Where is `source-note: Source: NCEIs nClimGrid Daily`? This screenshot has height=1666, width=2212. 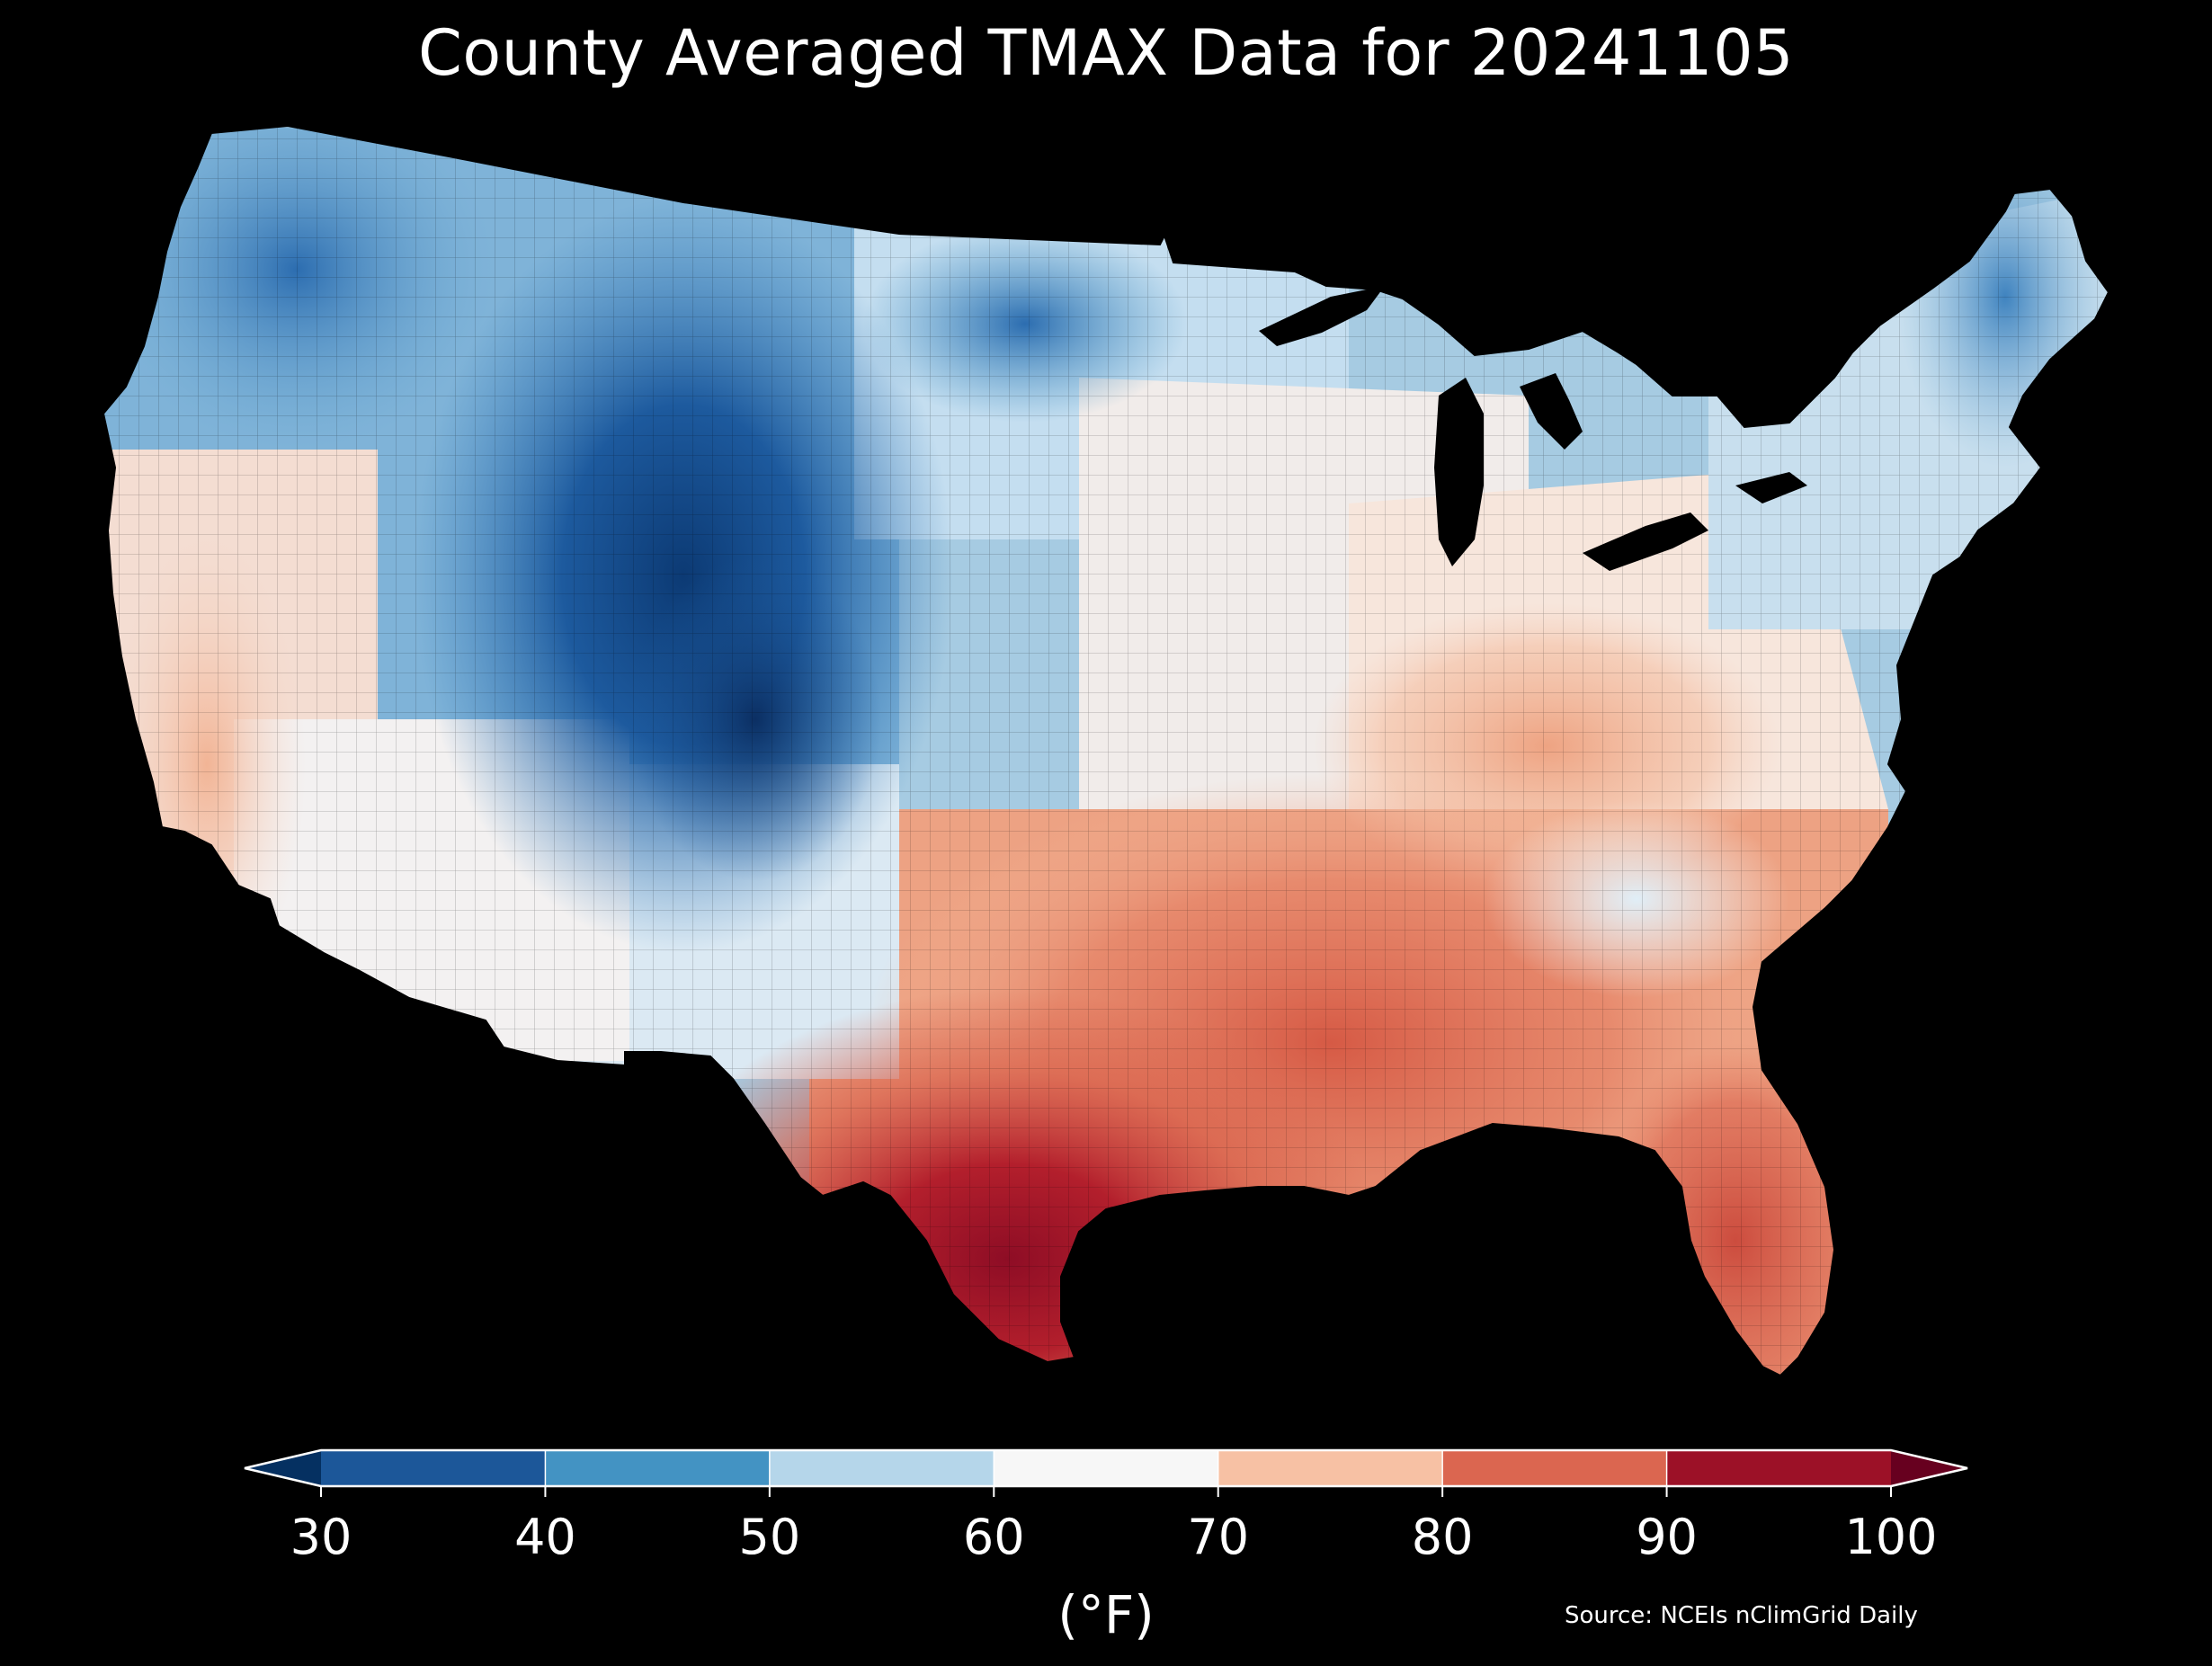
source-note: Source: NCEIs nClimGrid Daily is located at coordinates (1741, 1615).